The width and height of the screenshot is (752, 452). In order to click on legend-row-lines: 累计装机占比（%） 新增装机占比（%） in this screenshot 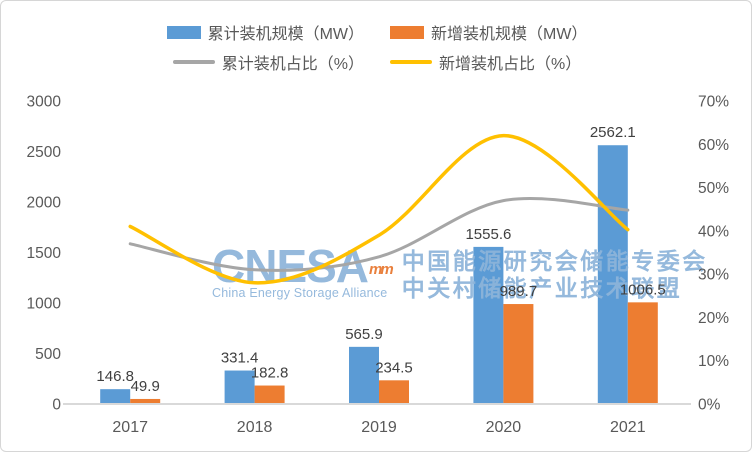, I will do `click(376, 62)`.